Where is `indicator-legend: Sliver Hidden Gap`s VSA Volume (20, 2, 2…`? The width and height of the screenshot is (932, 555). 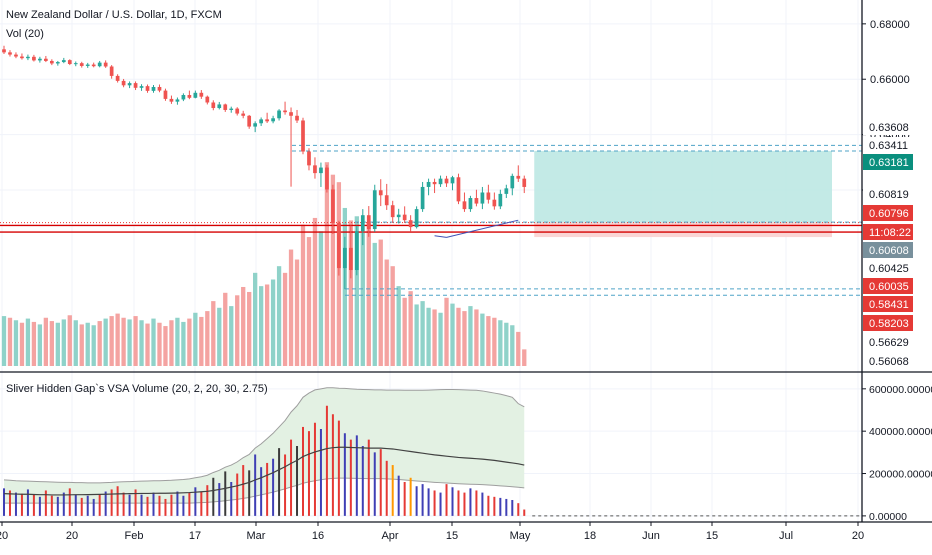
indicator-legend: Sliver Hidden Gap`s VSA Volume (20, 2, 2… is located at coordinates (137, 389).